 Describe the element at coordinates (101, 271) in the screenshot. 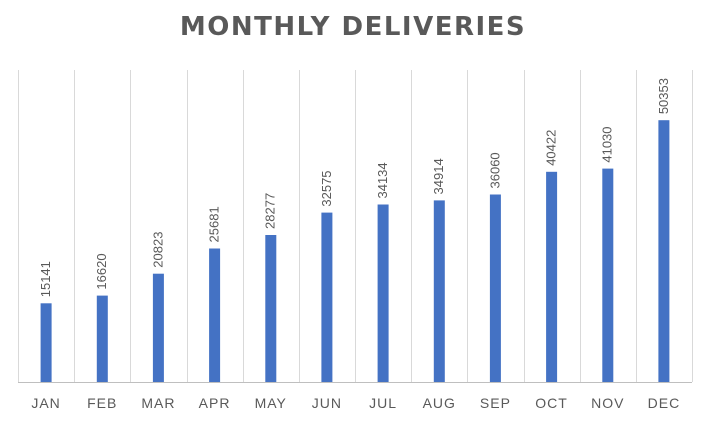

I see `data-label-feb: 16620` at that location.